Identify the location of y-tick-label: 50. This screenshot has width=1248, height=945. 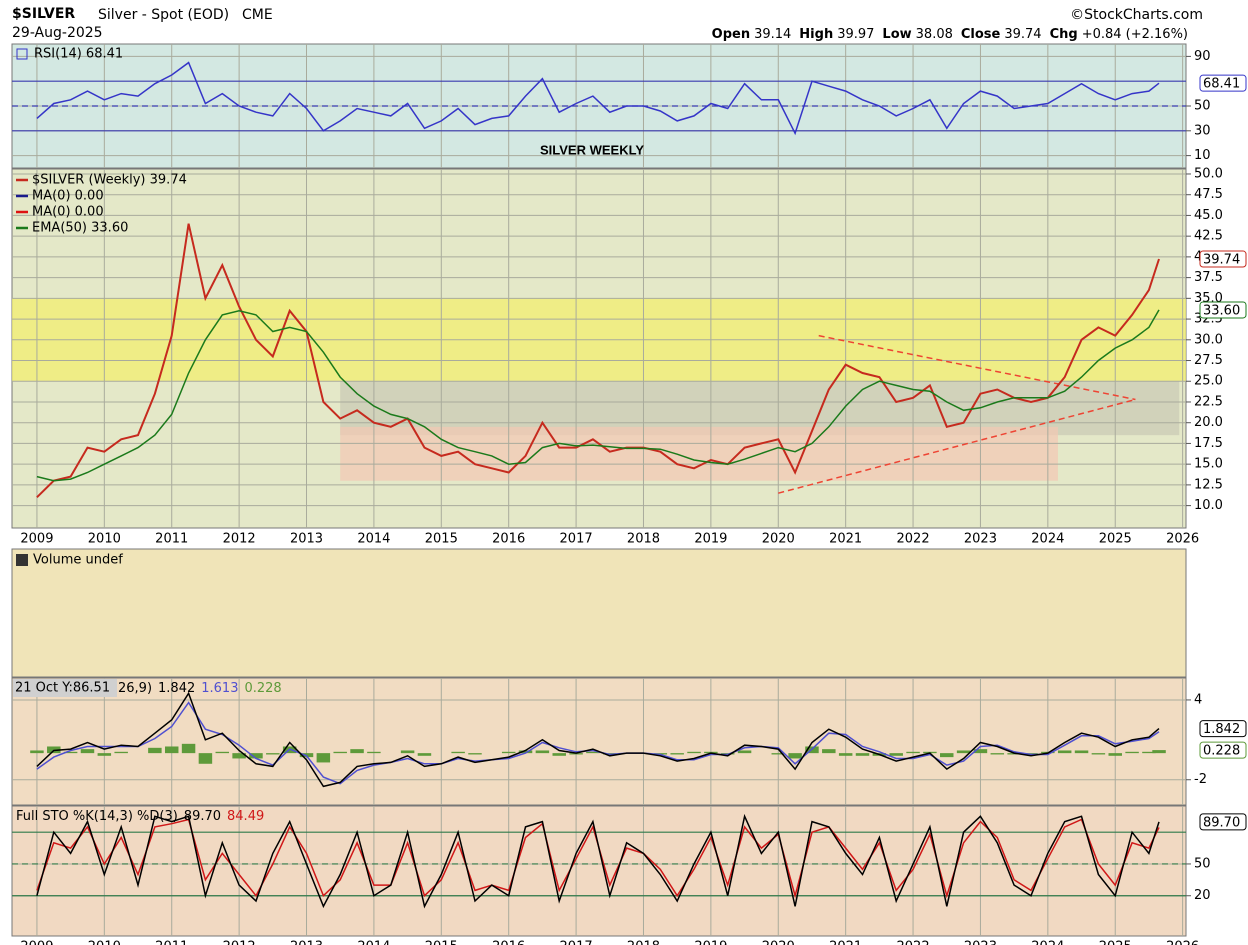
(1202, 863).